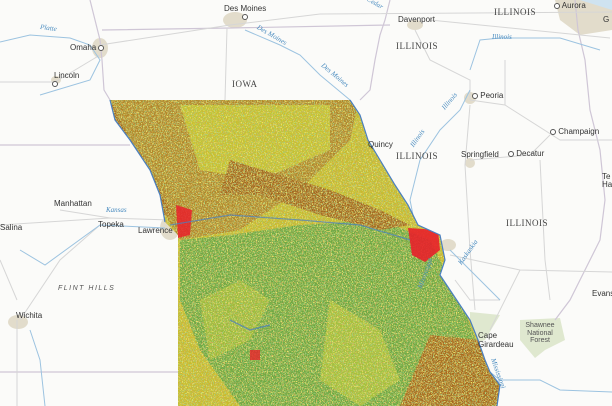 This screenshot has height=406, width=612. I want to click on city-peoria: Peoria, so click(487, 96).